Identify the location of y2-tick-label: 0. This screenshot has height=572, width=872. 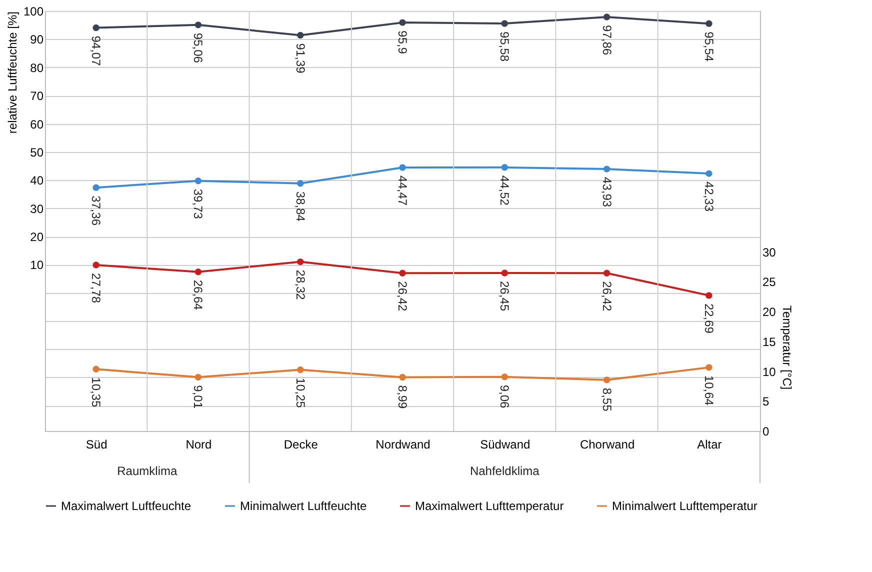
(766, 431).